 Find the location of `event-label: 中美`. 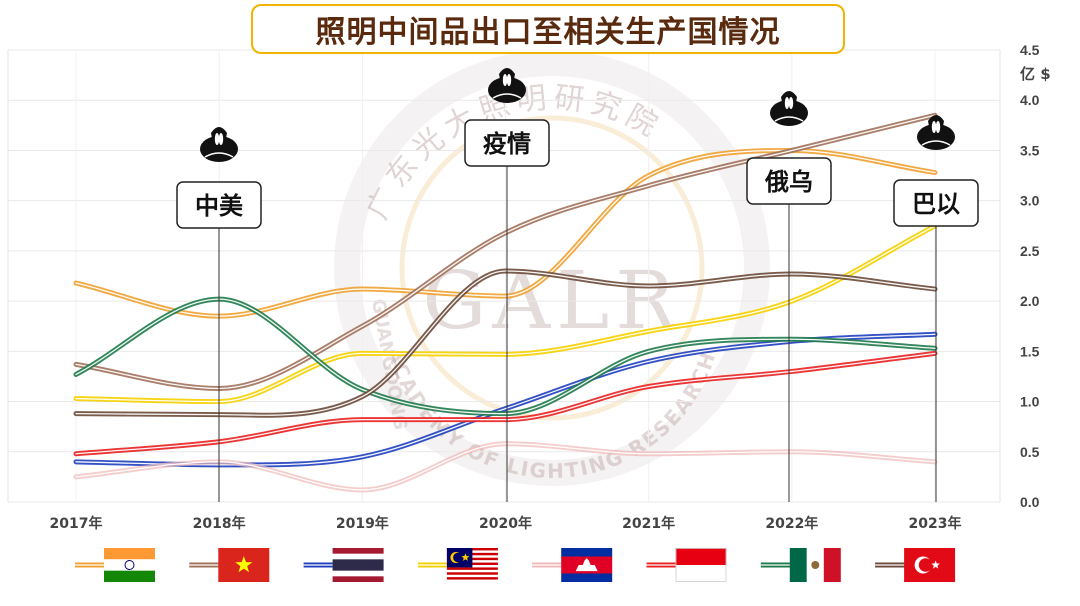

event-label: 中美 is located at coordinates (219, 206).